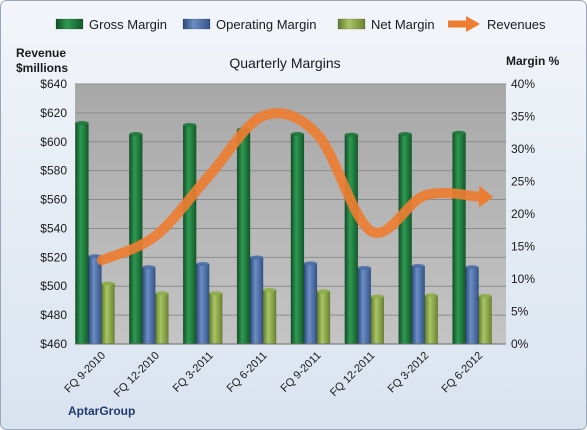  What do you see at coordinates (53, 171) in the screenshot?
I see `left-tick-label: $580` at bounding box center [53, 171].